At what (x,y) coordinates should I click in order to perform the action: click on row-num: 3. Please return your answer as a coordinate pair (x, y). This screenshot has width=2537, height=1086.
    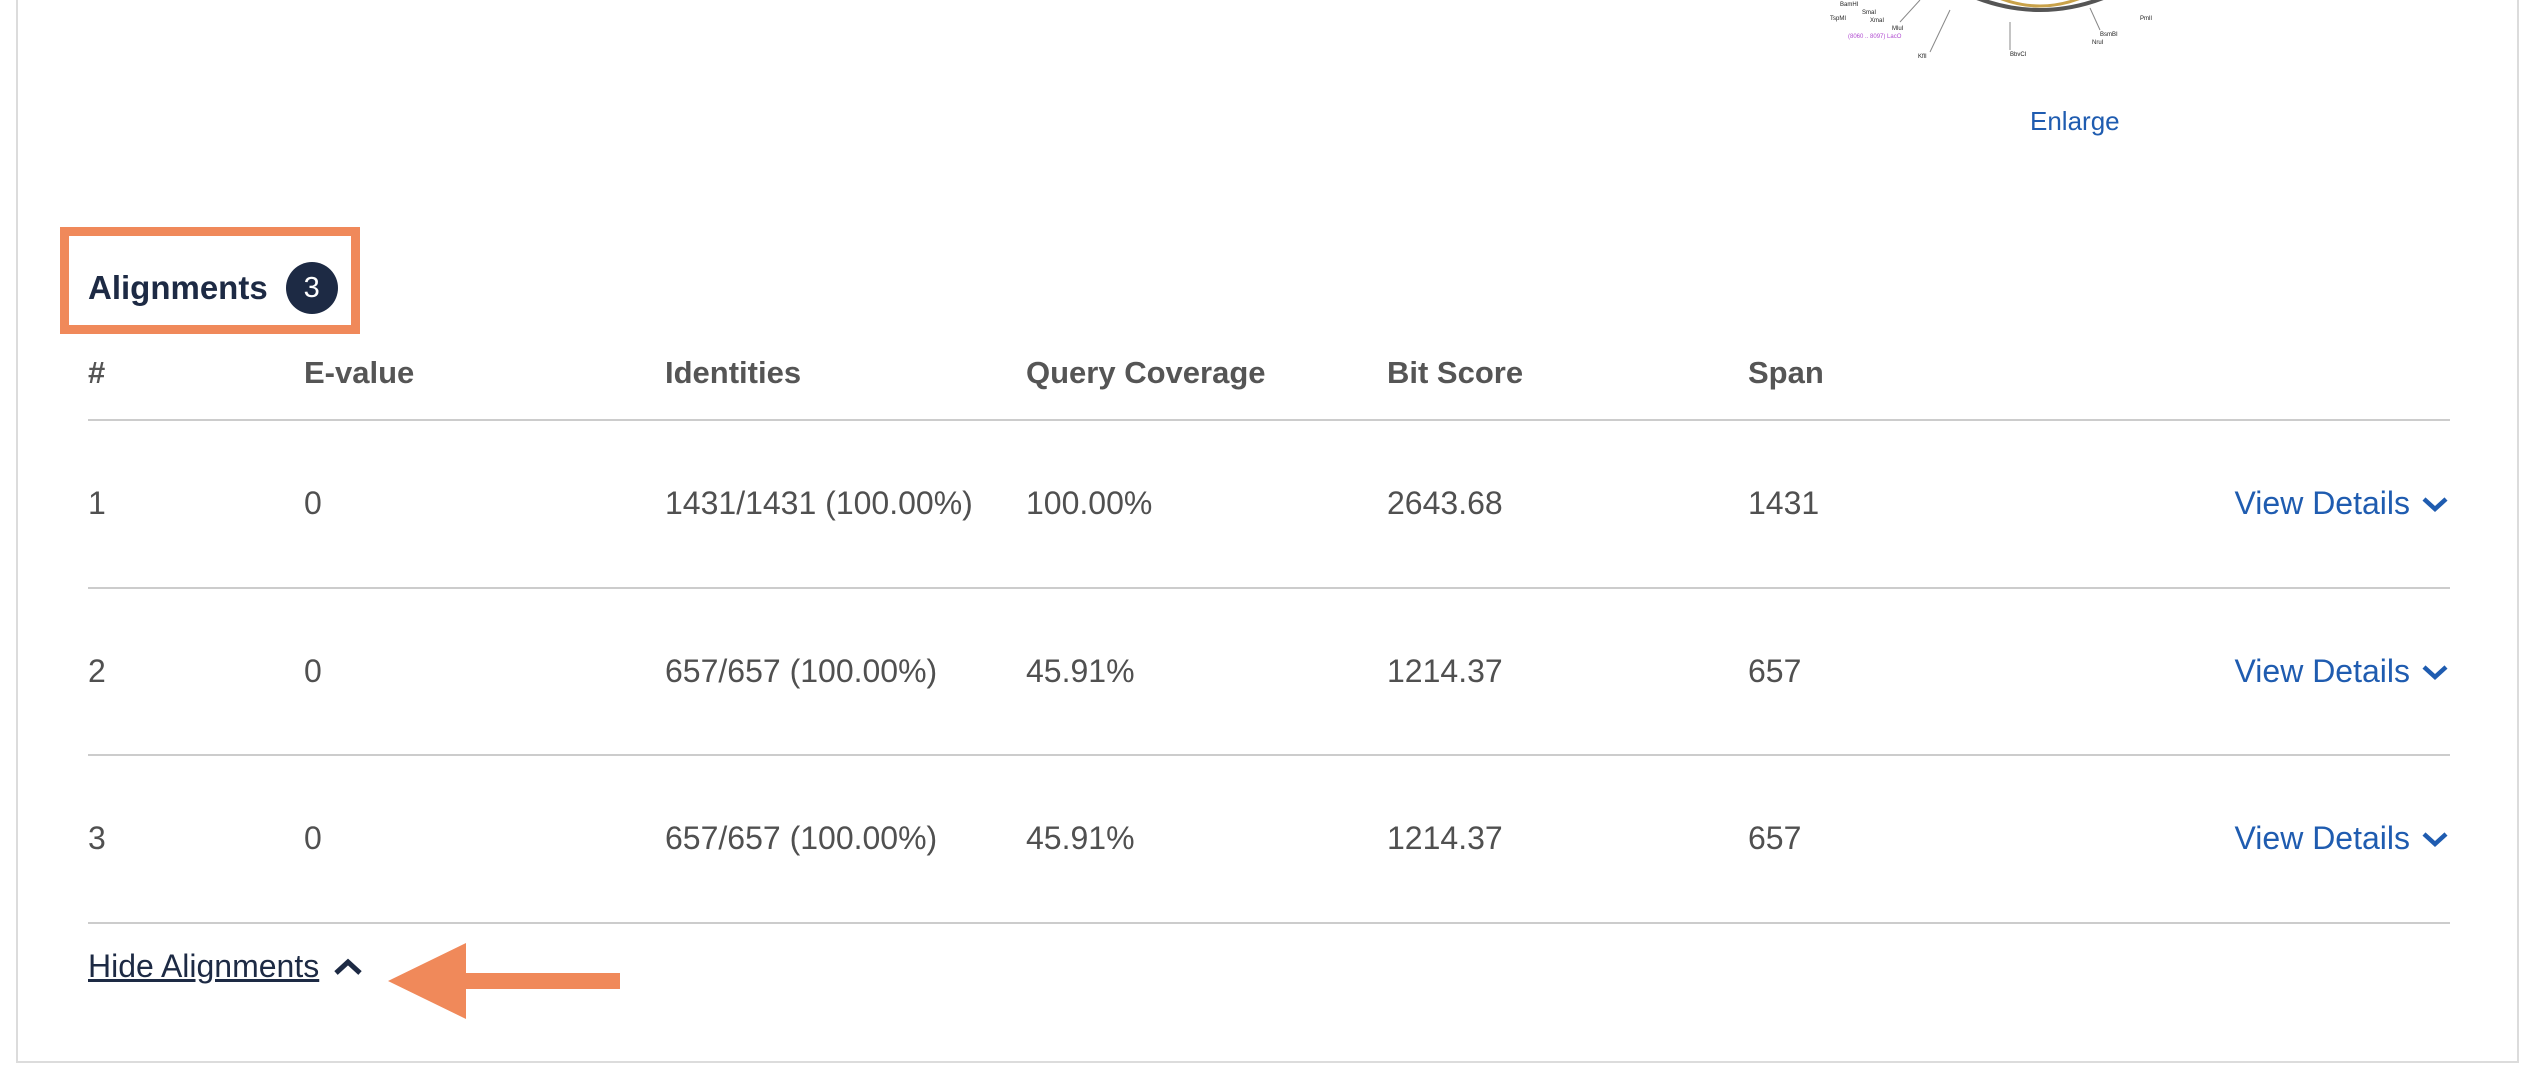
    Looking at the image, I should click on (97, 838).